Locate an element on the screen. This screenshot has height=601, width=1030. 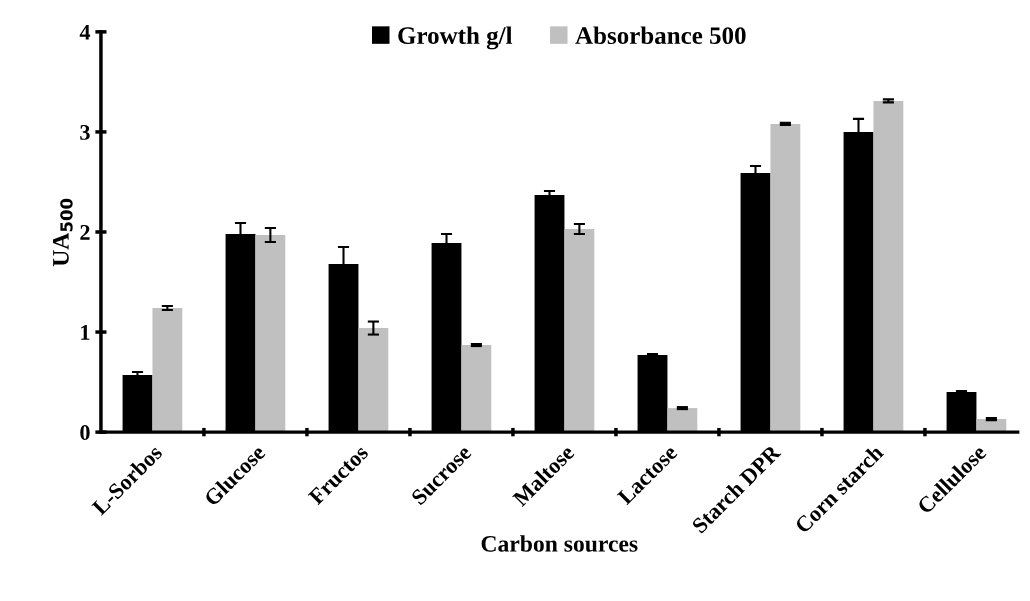
y-tick-label: 3 is located at coordinates (85, 132).